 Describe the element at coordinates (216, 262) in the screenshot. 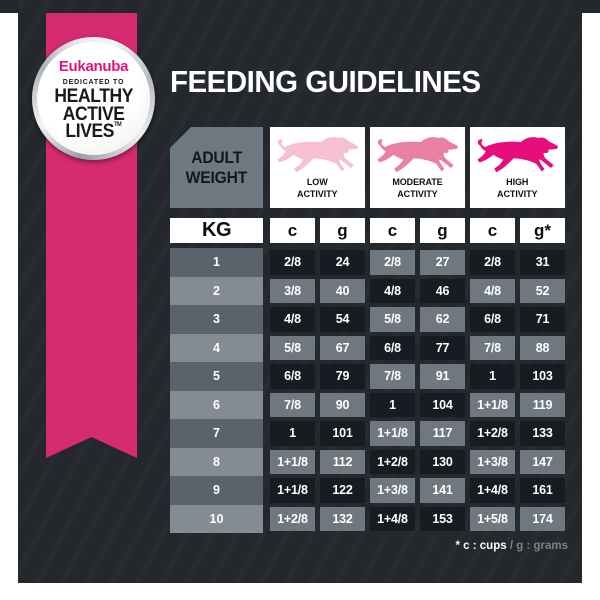

I see `kg-cell: 1` at that location.